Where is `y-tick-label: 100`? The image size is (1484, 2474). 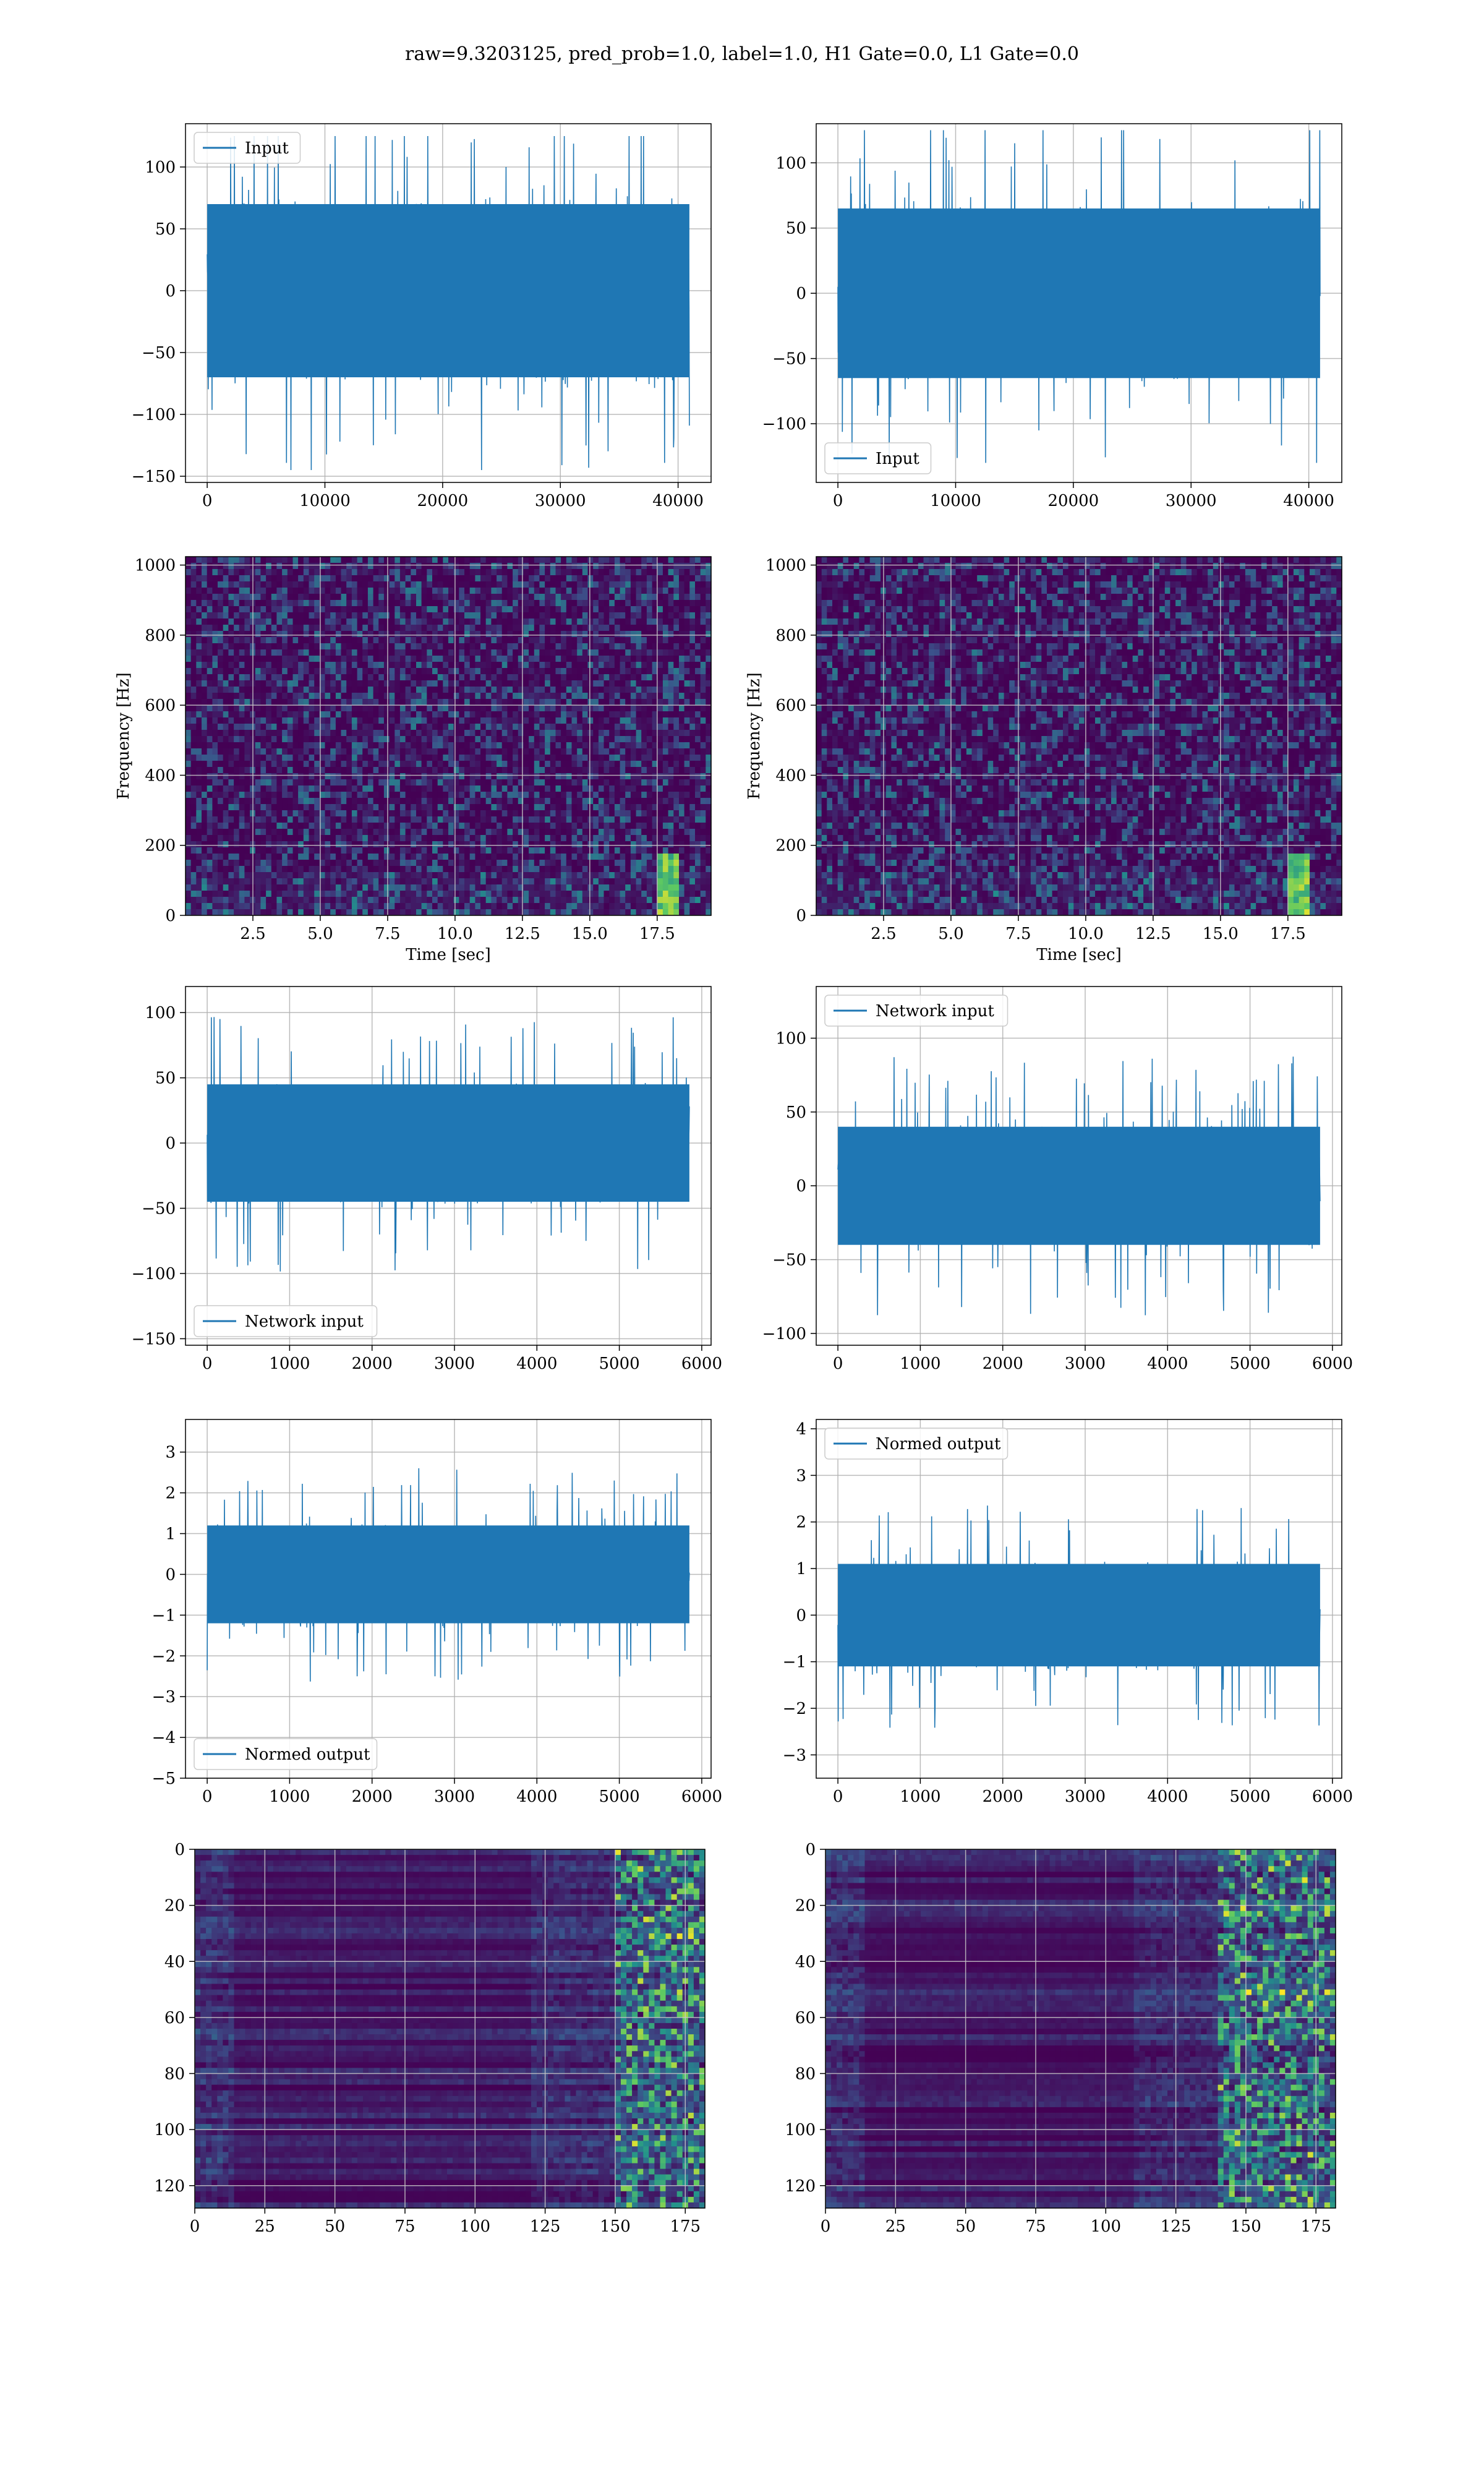 y-tick-label: 100 is located at coordinates (160, 167).